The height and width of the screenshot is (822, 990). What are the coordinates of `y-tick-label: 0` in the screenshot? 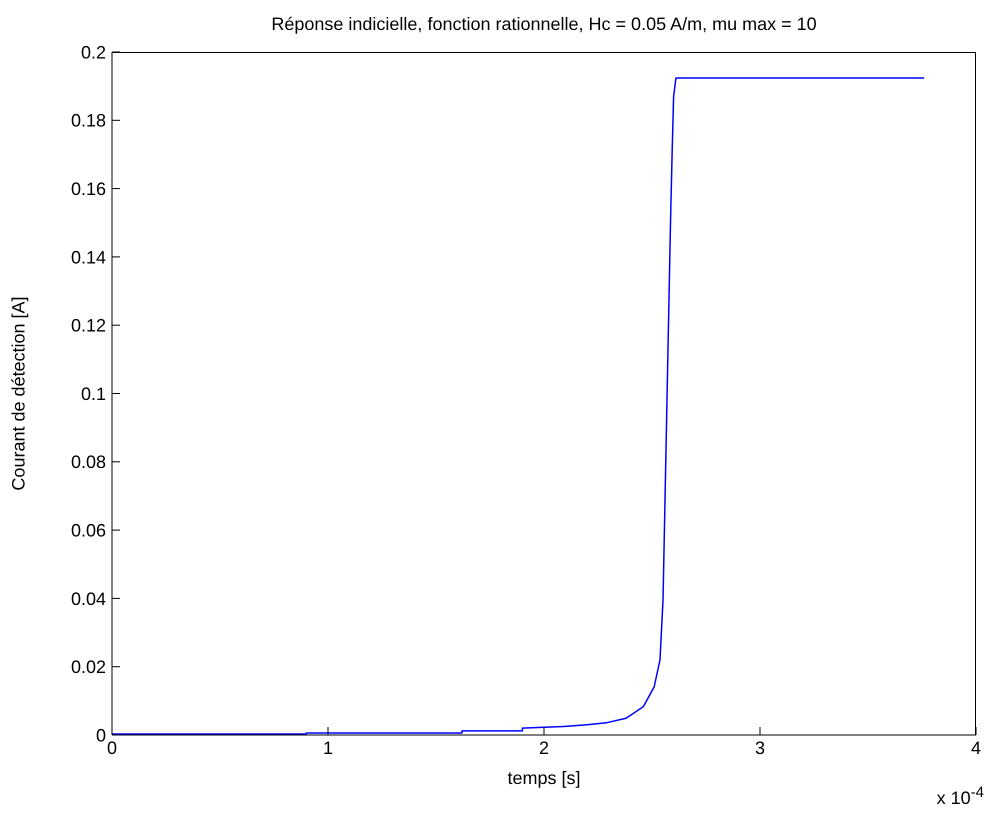 It's located at (101, 735).